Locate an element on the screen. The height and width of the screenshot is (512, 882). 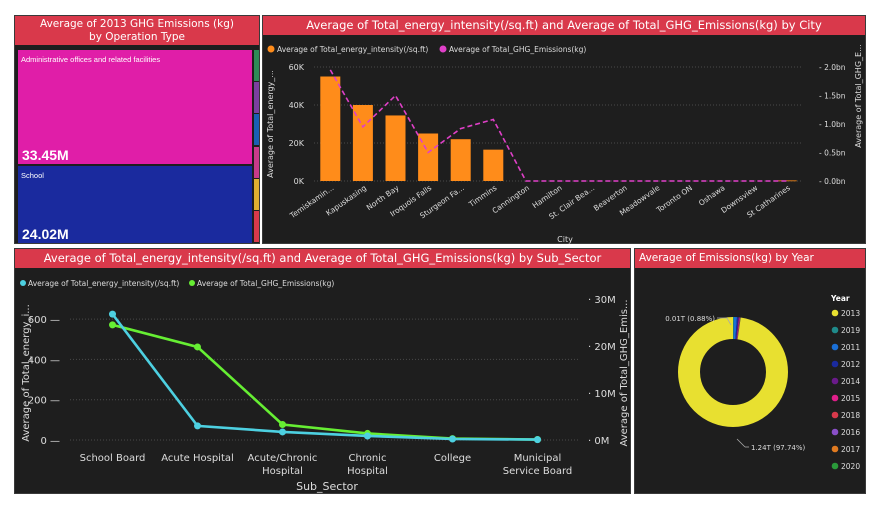
x-tick-label-line: Acute Hospital is located at coordinates (197, 458).